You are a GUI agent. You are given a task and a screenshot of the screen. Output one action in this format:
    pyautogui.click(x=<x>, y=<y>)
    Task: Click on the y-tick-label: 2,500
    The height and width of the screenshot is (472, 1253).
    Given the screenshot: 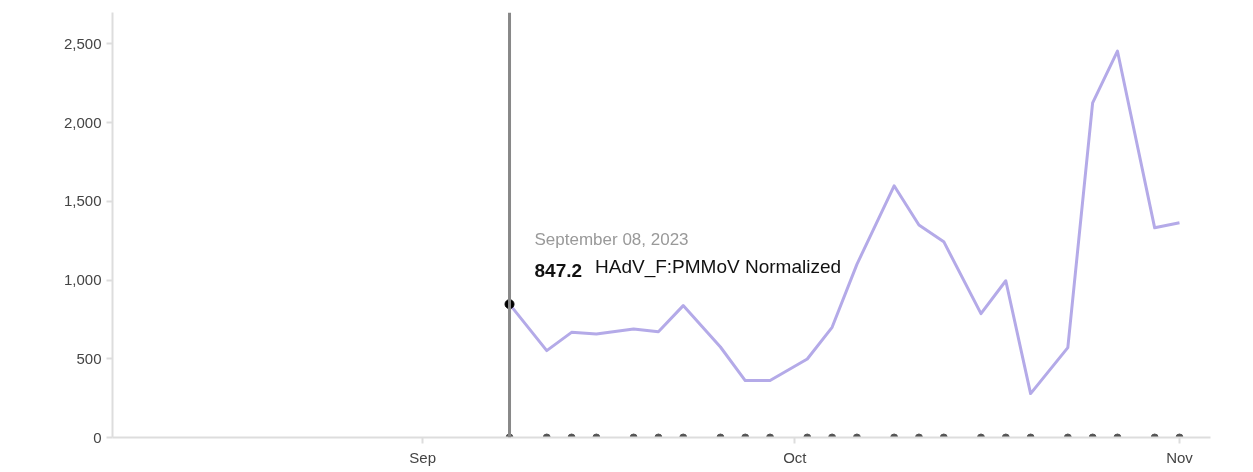 What is the action you would take?
    pyautogui.click(x=82, y=43)
    